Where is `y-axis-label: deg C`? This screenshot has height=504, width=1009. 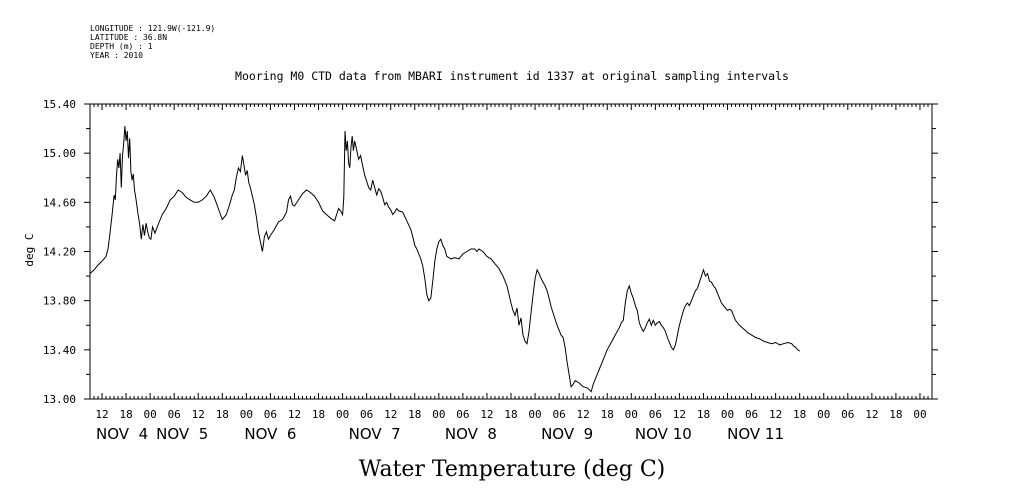
y-axis-label: deg C is located at coordinates (29, 249).